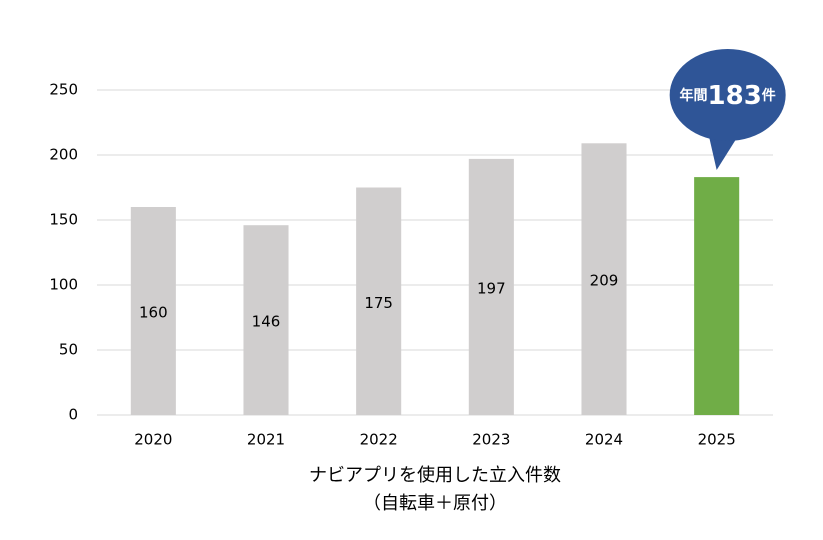  What do you see at coordinates (153, 440) in the screenshot?
I see `x-tick-label: 2020` at bounding box center [153, 440].